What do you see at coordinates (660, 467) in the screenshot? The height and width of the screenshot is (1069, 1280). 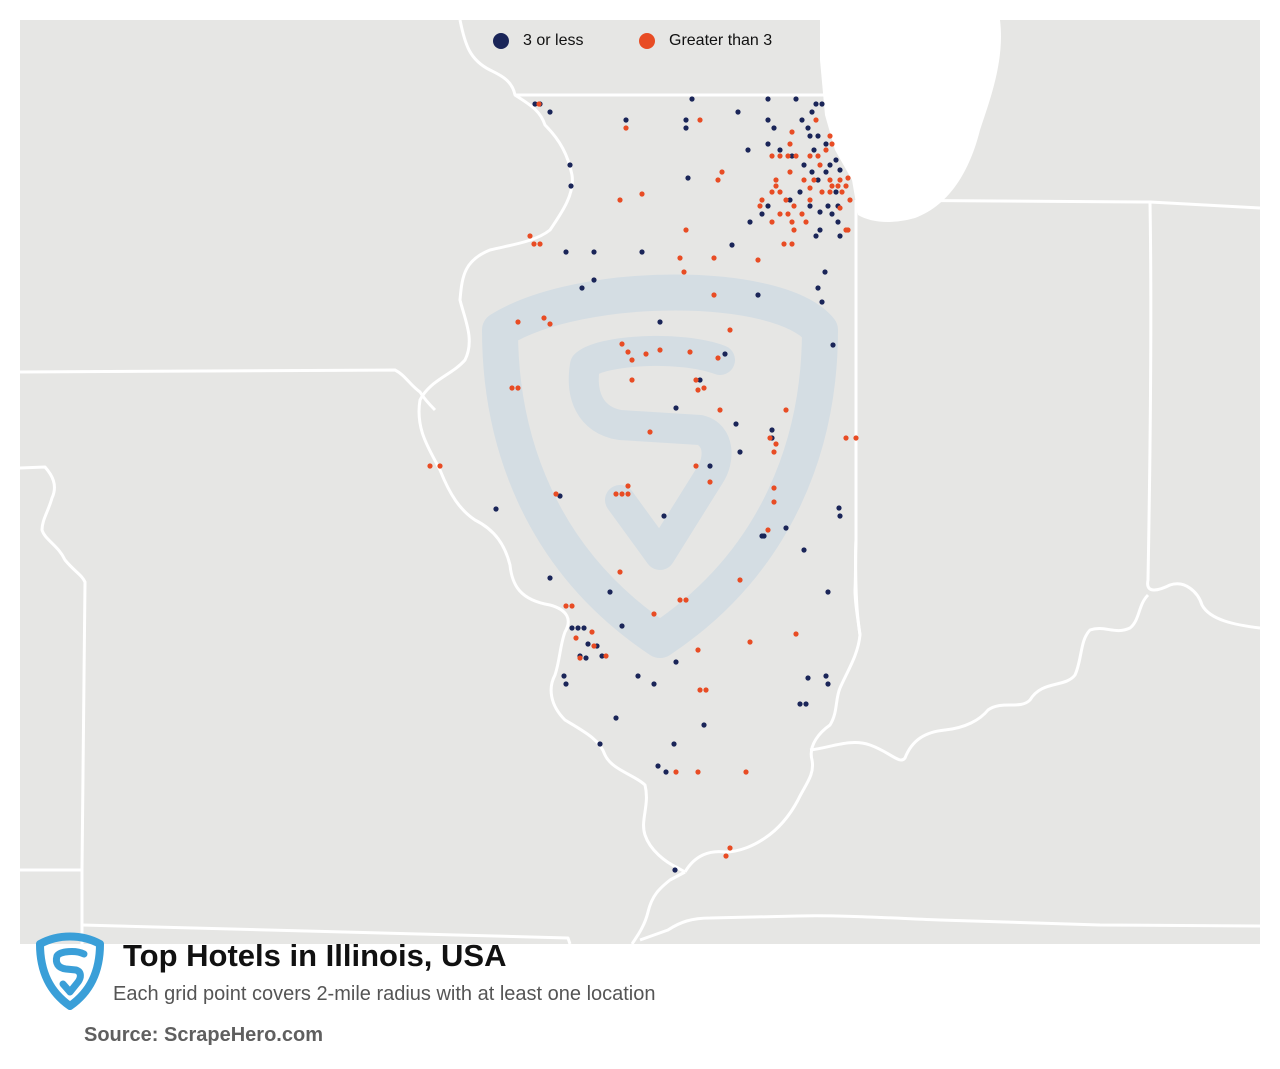 I see `scrapehero-watermark-icon` at bounding box center [660, 467].